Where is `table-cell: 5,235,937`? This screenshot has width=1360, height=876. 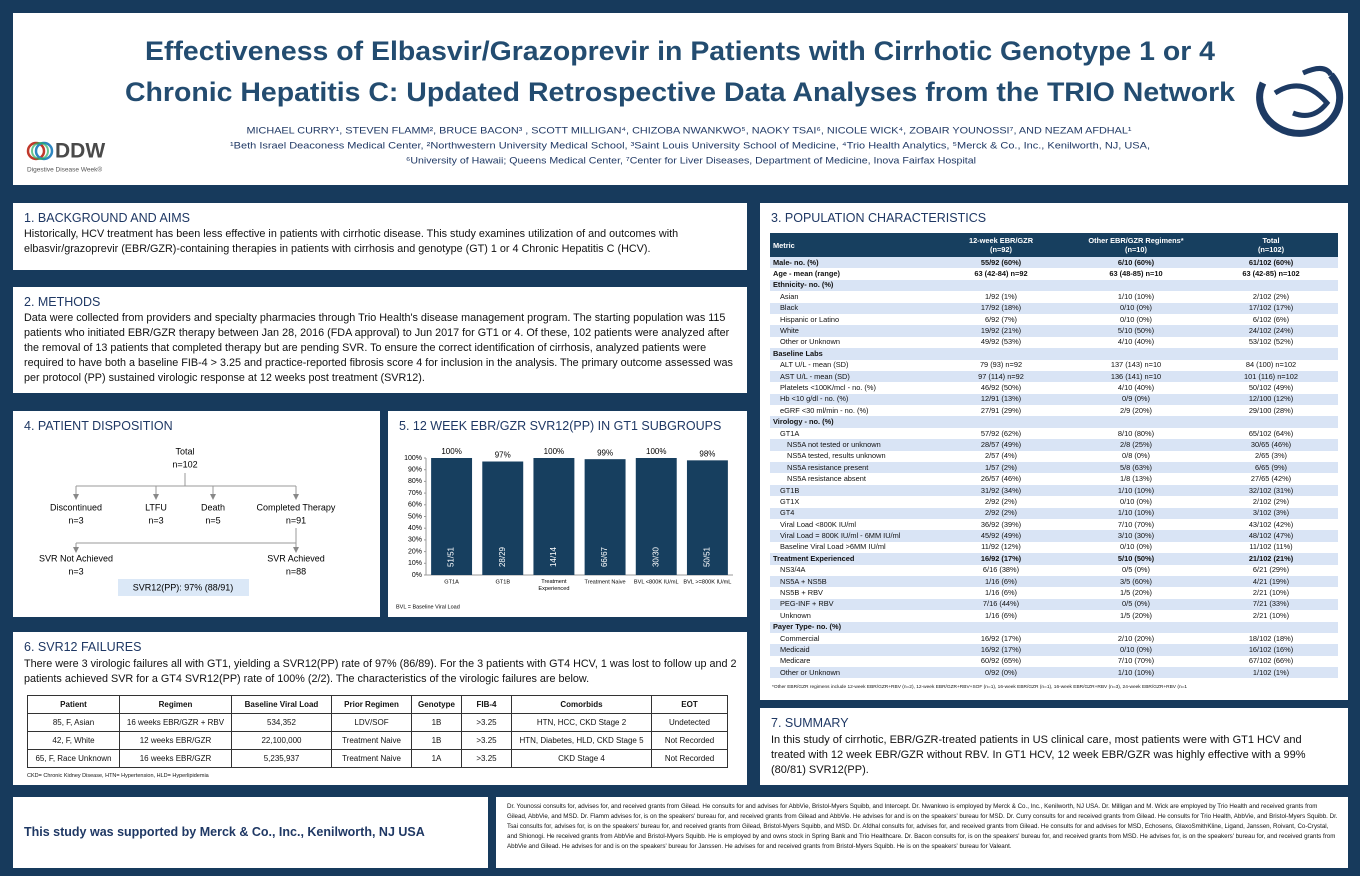
table-cell: 5,235,937 is located at coordinates (281, 758).